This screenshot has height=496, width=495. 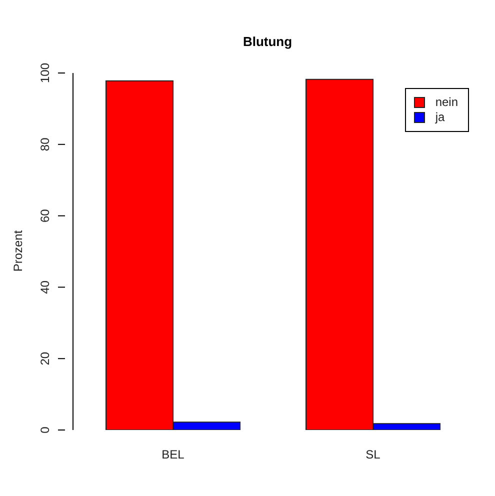 What do you see at coordinates (45, 359) in the screenshot?
I see `y-tick-label: 20` at bounding box center [45, 359].